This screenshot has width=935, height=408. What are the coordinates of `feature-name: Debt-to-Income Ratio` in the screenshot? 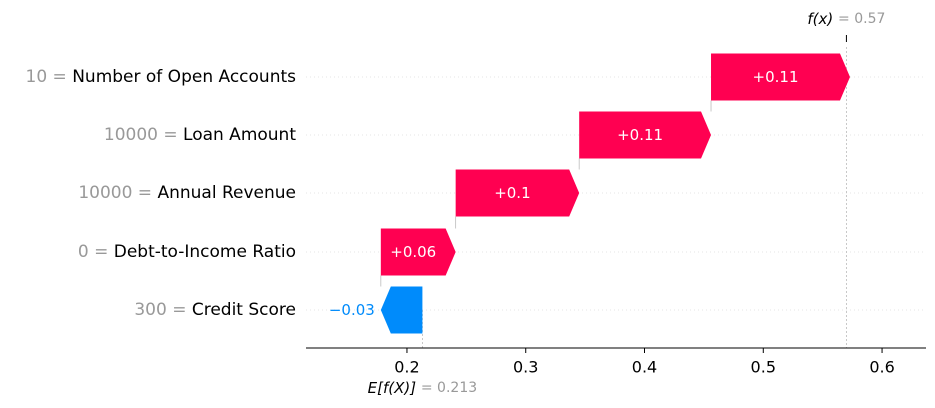 It's located at (205, 252).